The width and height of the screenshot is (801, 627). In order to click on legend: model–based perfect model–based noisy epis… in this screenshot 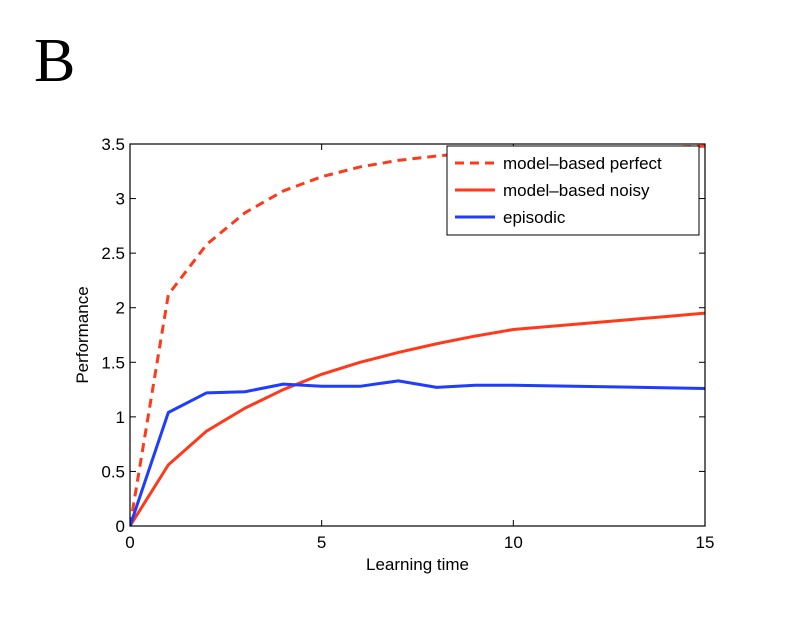, I will do `click(573, 190)`.